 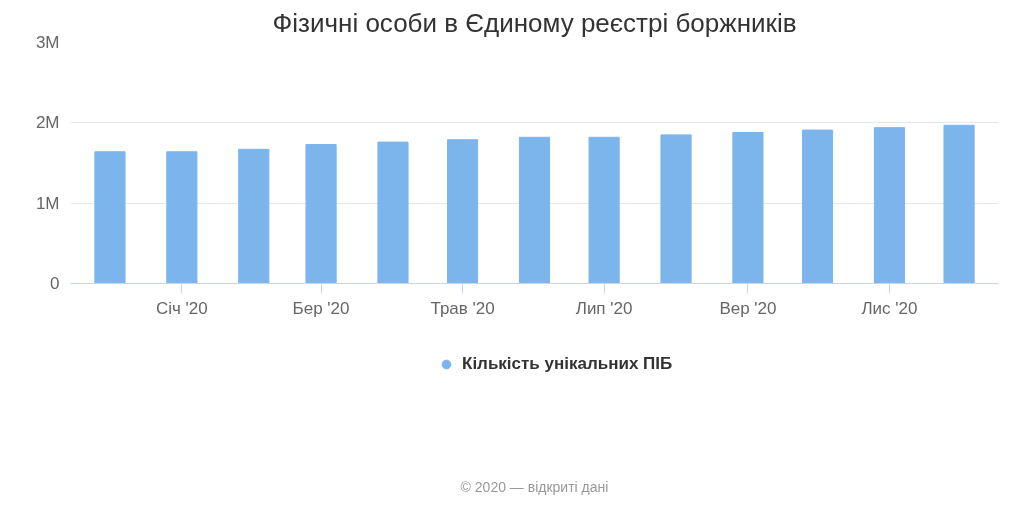 What do you see at coordinates (47, 203) in the screenshot?
I see `y-tick-label: 1M` at bounding box center [47, 203].